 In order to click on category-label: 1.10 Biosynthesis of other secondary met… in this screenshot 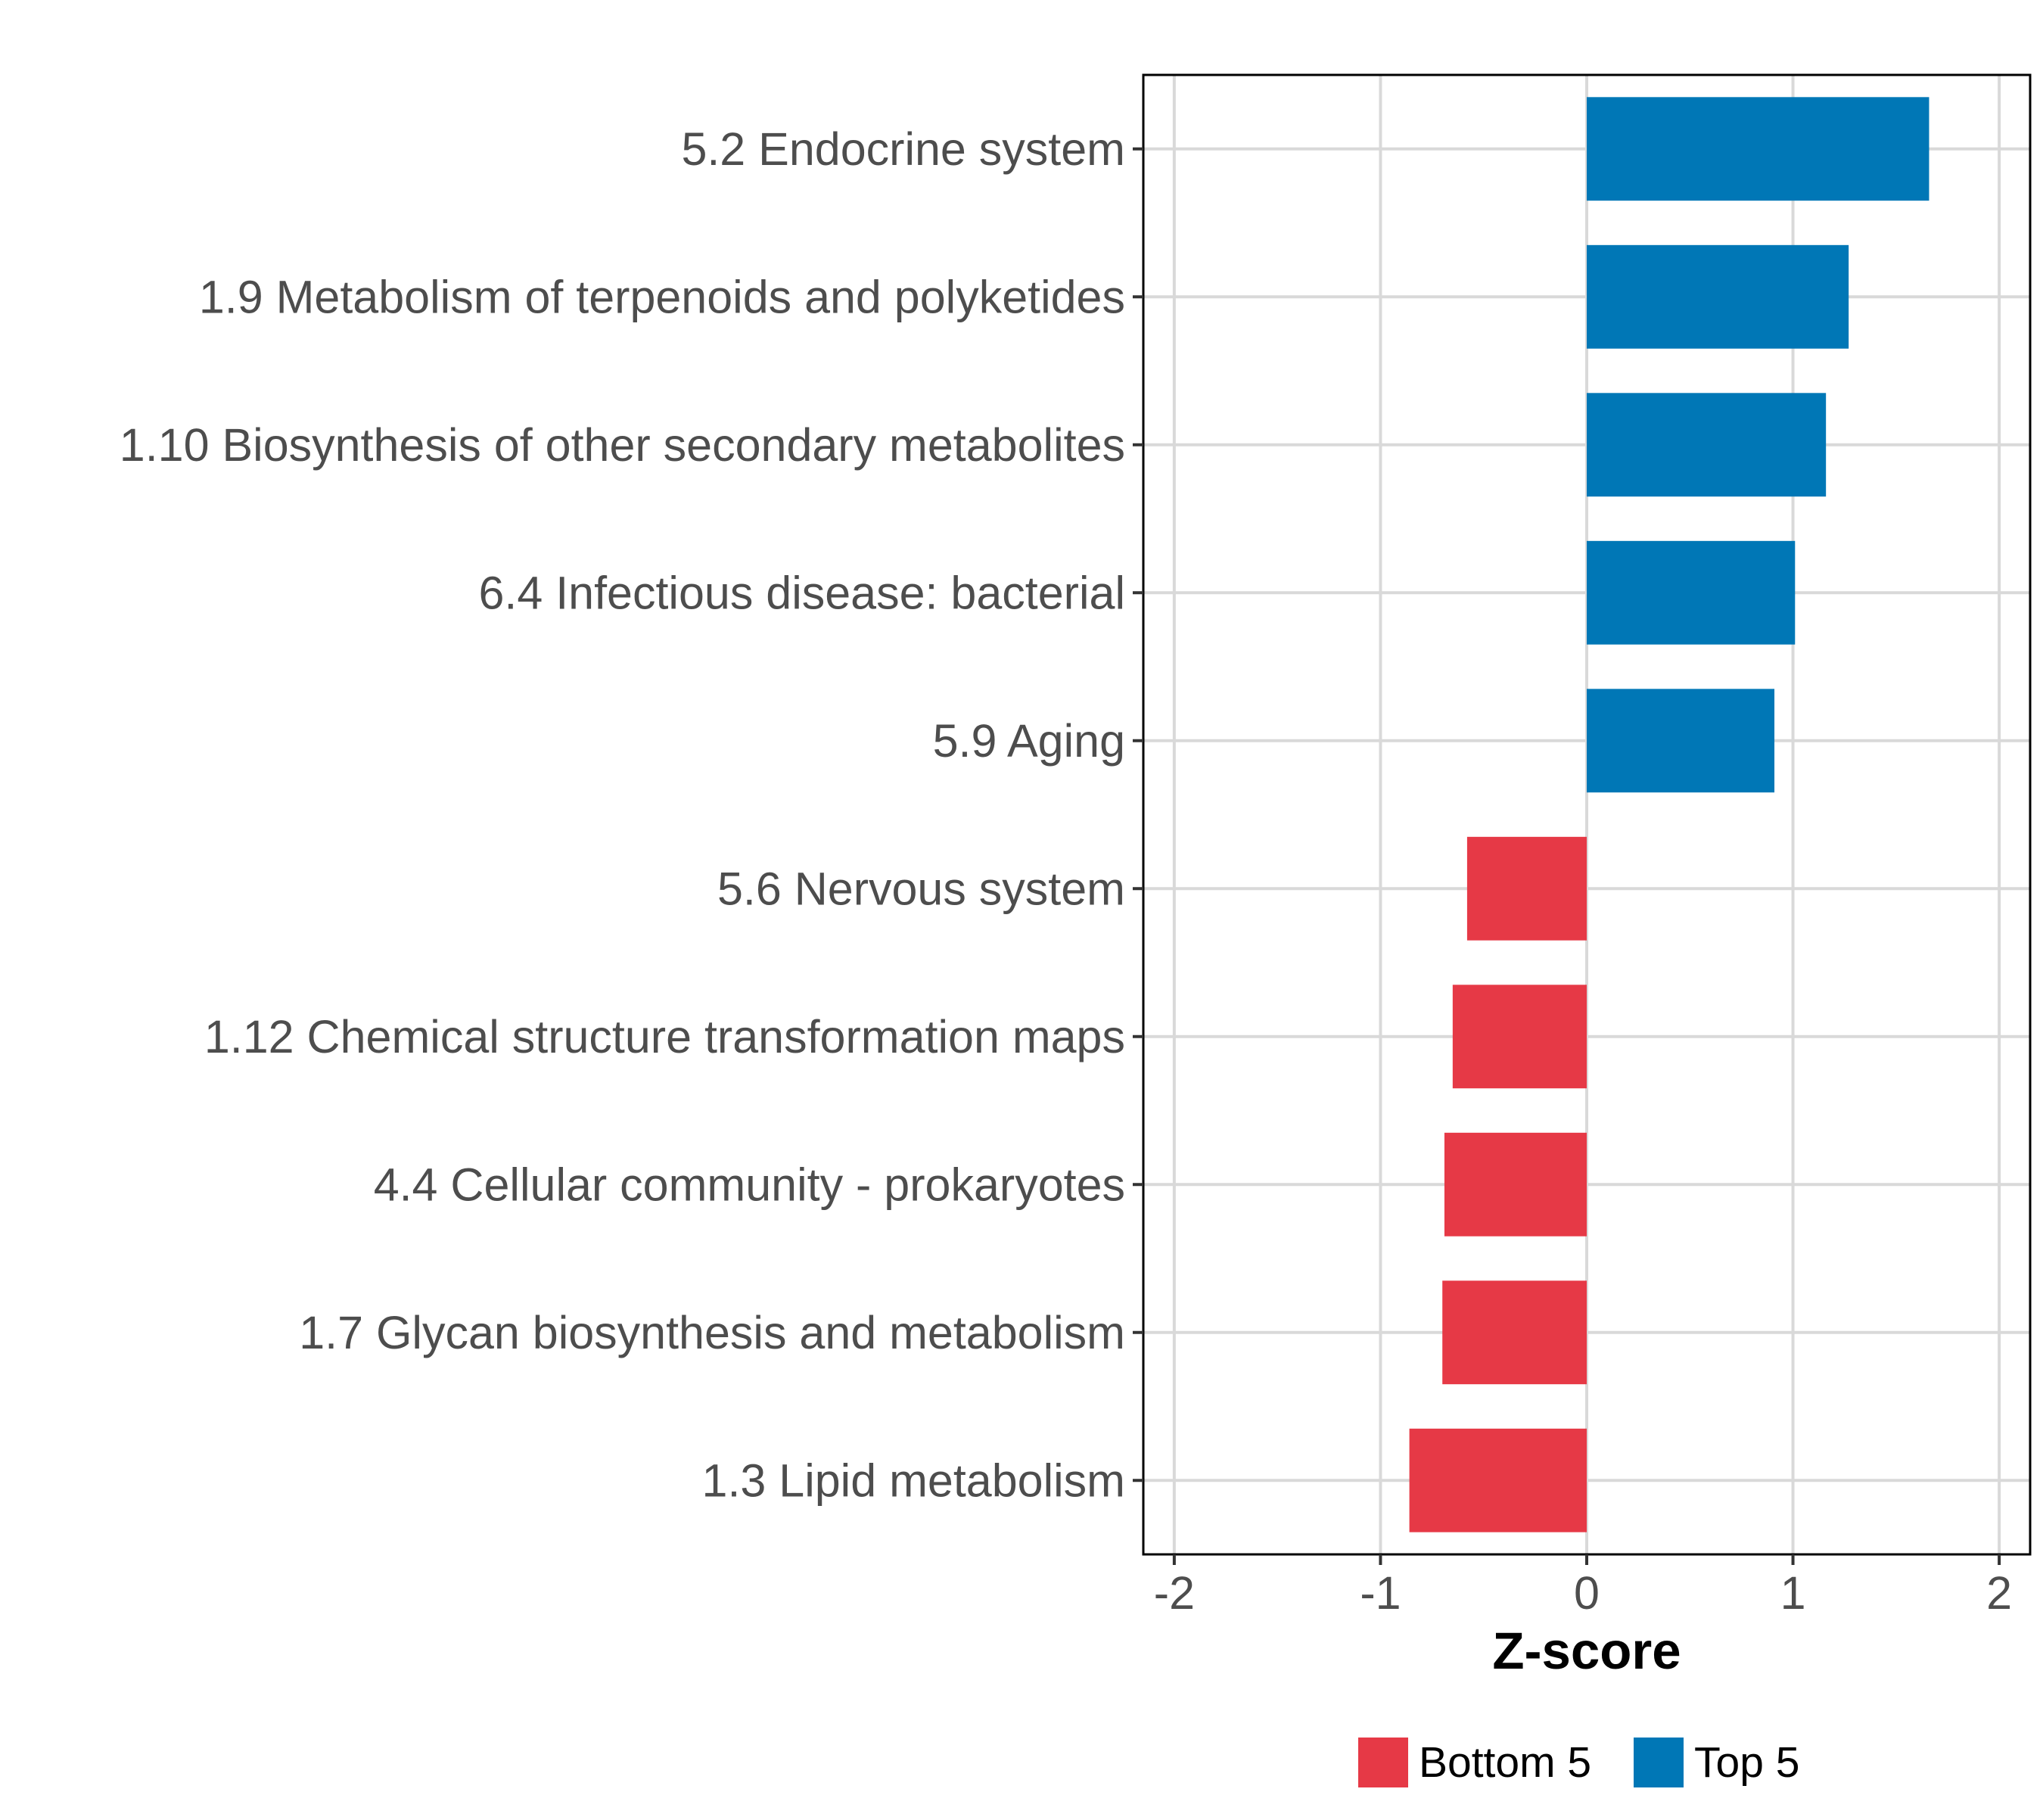, I will do `click(622, 445)`.